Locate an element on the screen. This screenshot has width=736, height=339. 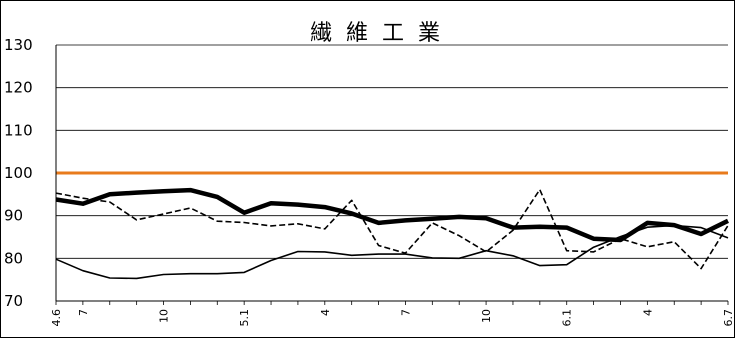
y-tick-label: 100 is located at coordinates (18, 173).